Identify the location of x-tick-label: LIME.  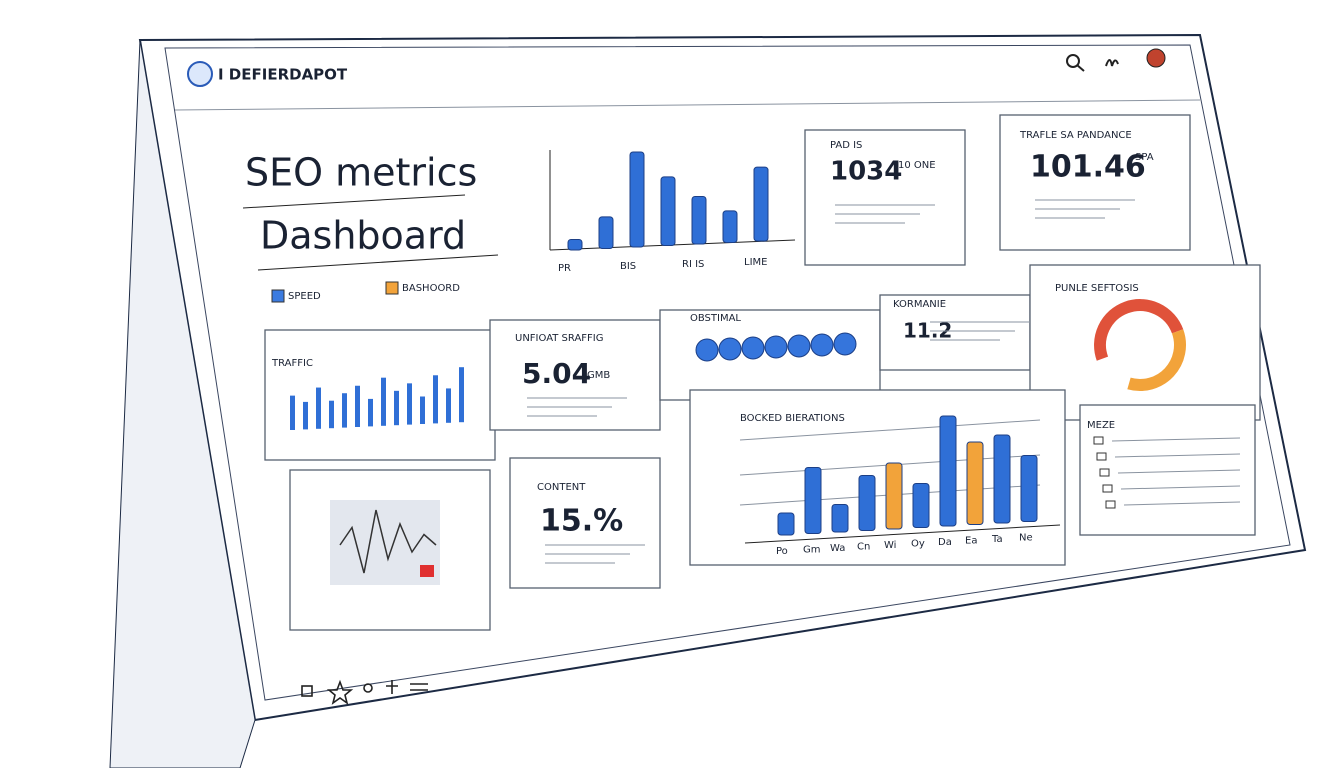
(755, 262).